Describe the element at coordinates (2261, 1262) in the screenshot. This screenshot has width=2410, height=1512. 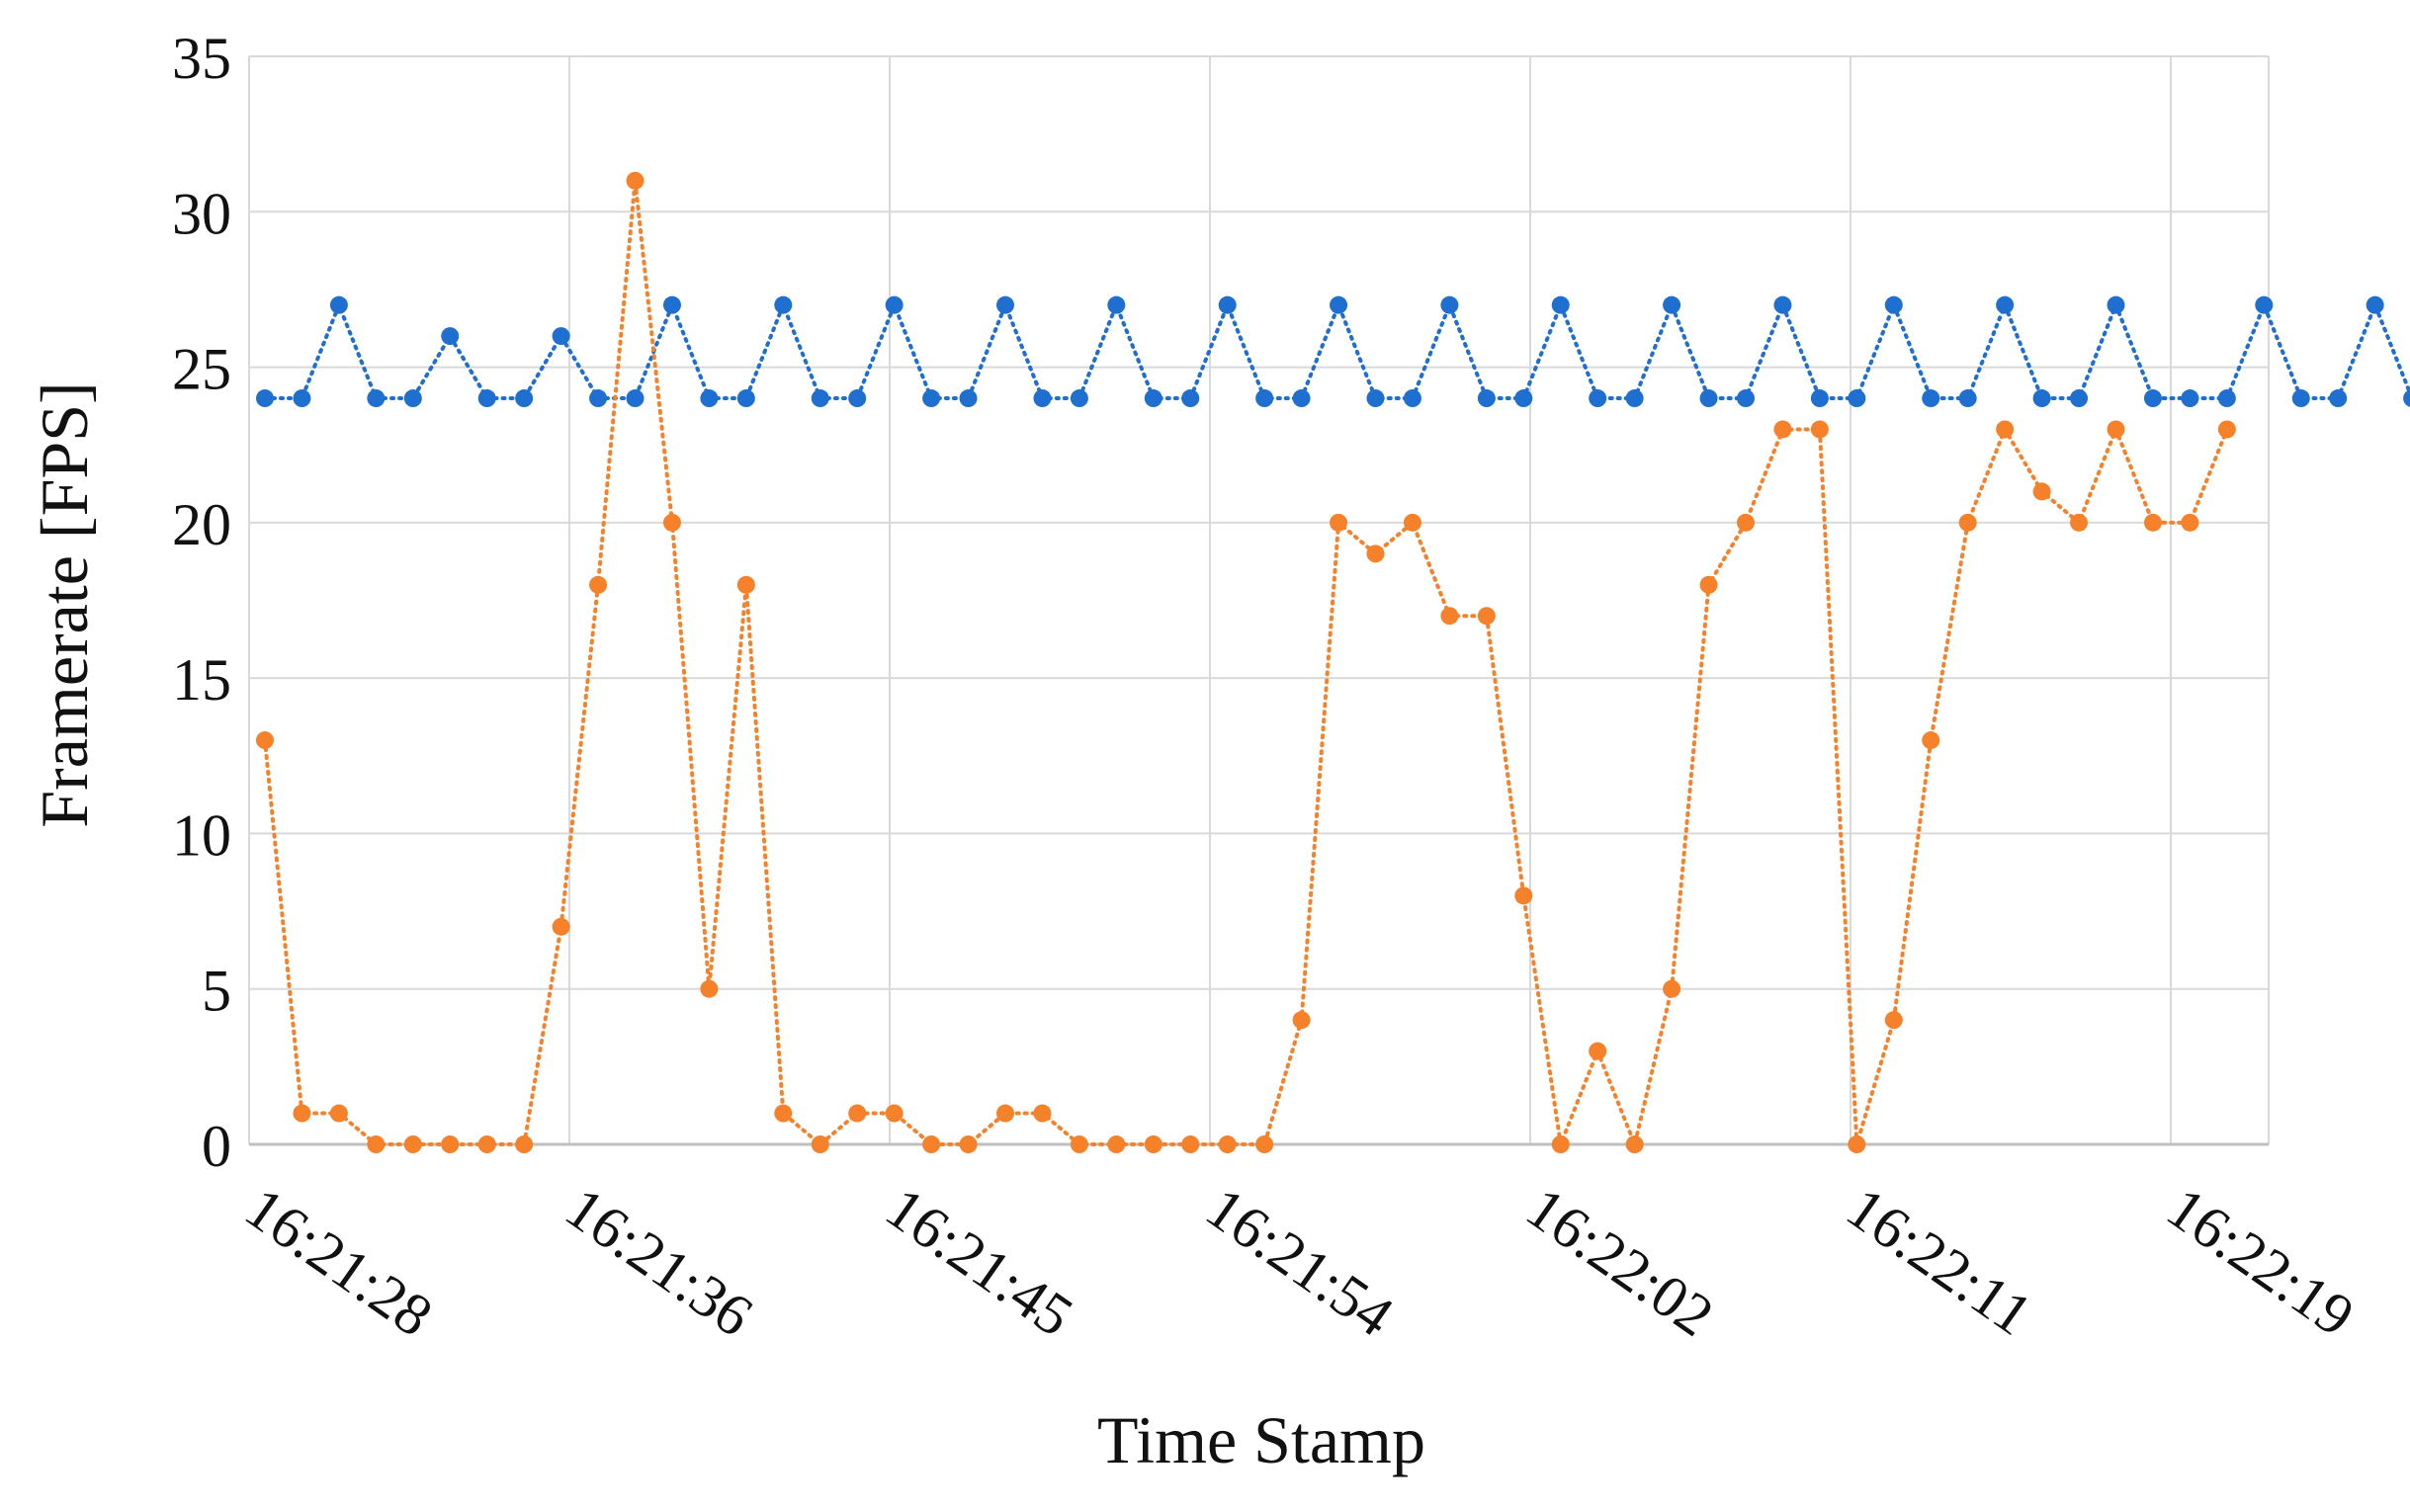
I see `x-tick-label: 16:22:19` at that location.